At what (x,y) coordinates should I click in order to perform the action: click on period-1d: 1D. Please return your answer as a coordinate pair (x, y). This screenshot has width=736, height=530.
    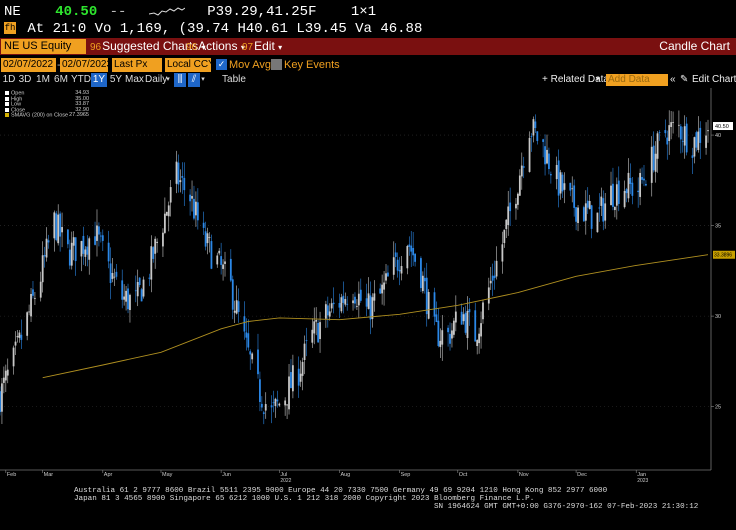
    Looking at the image, I should click on (9, 79).